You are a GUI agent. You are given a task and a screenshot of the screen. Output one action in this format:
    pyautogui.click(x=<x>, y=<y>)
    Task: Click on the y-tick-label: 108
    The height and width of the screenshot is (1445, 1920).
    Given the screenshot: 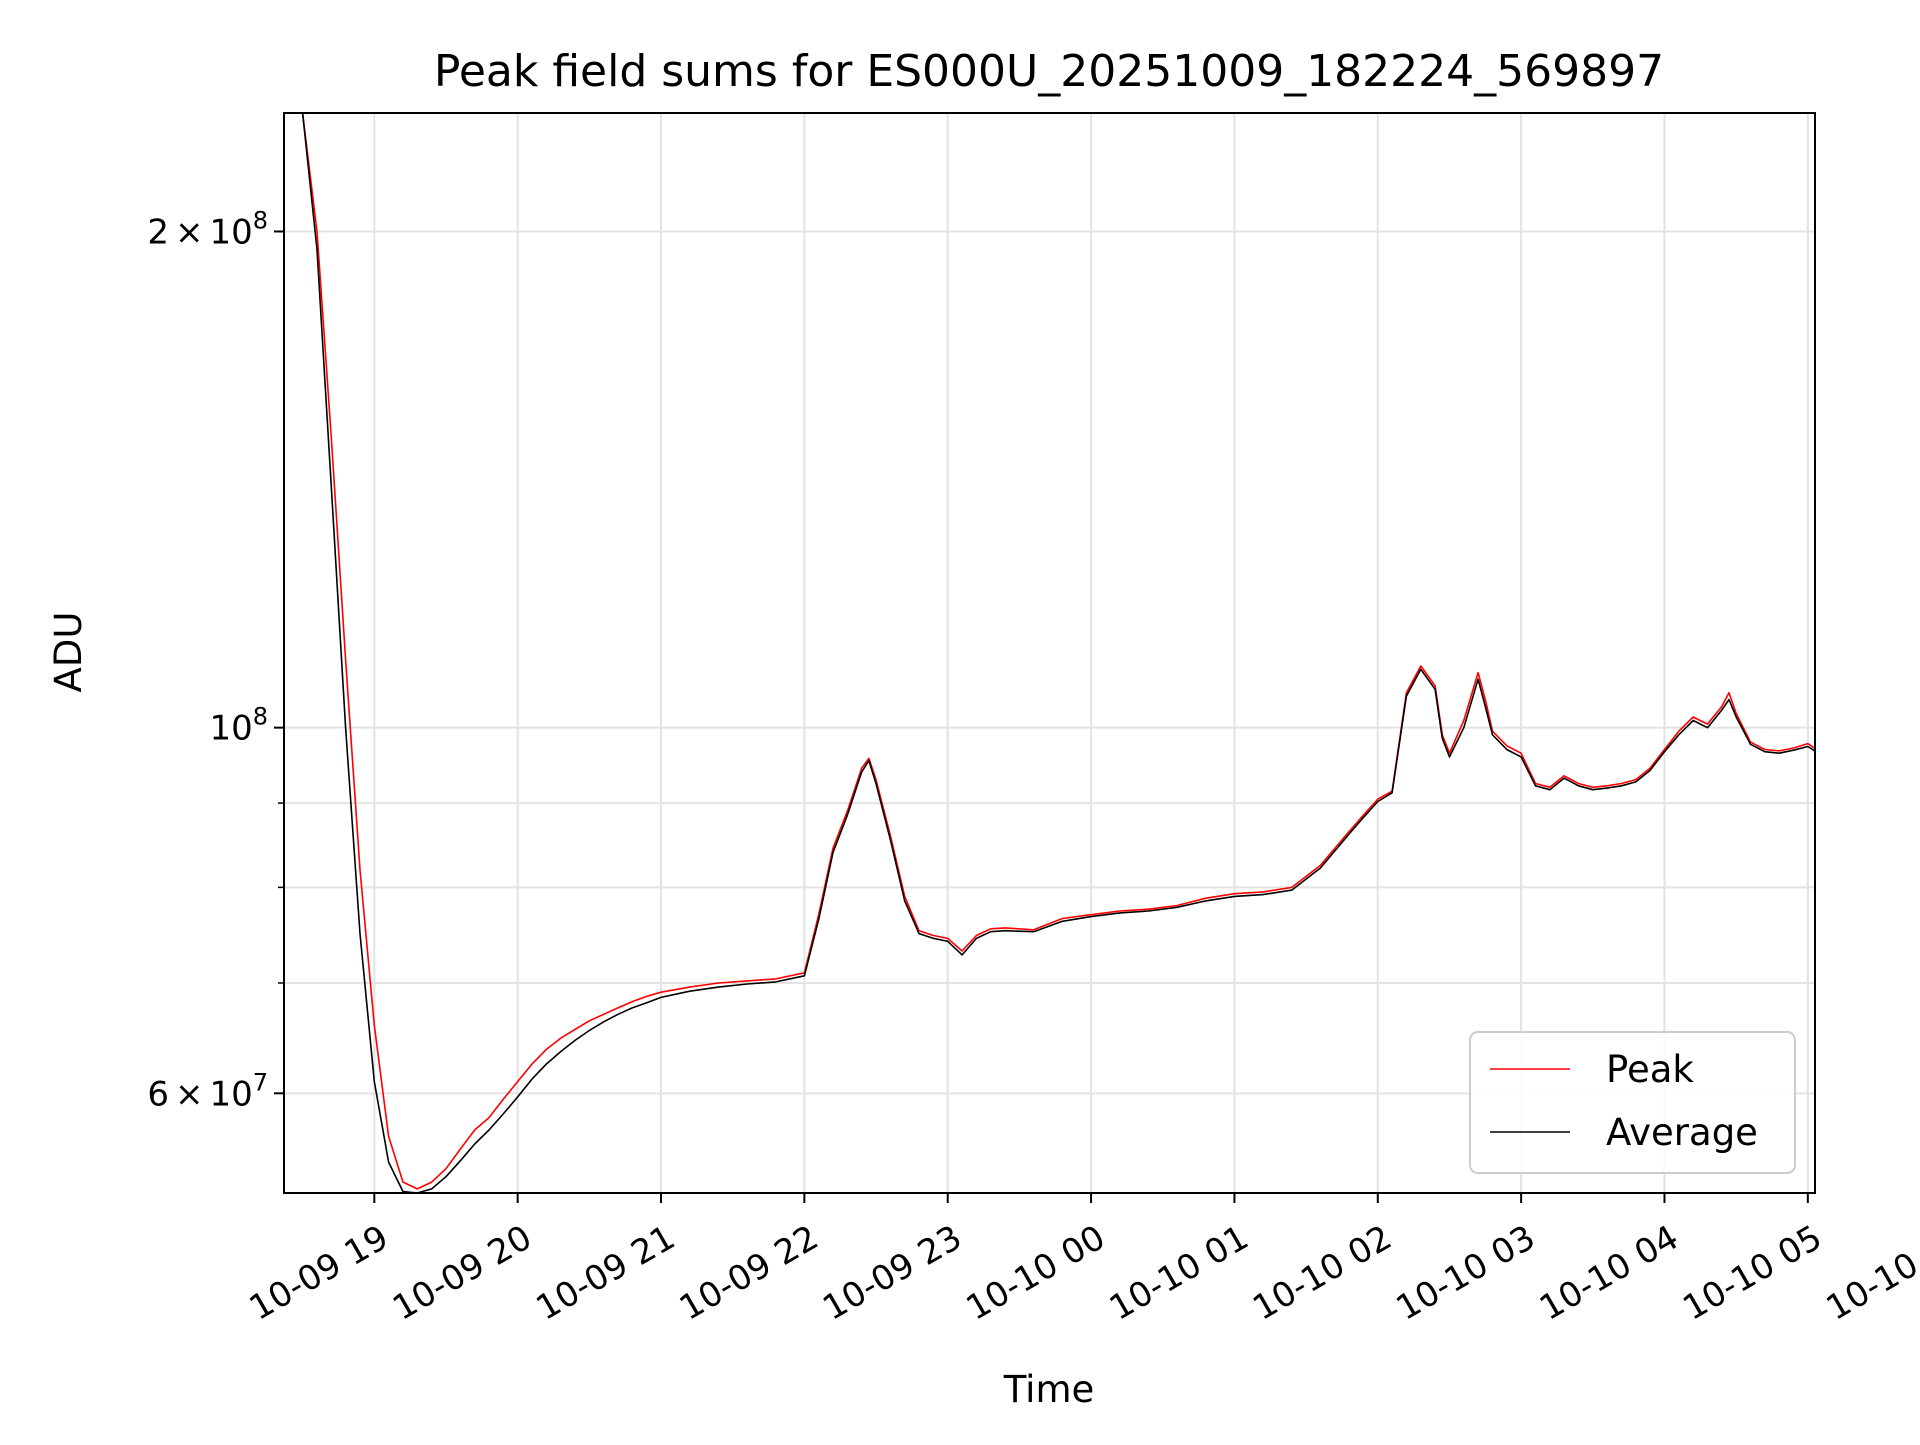 What is the action you would take?
    pyautogui.click(x=238, y=726)
    